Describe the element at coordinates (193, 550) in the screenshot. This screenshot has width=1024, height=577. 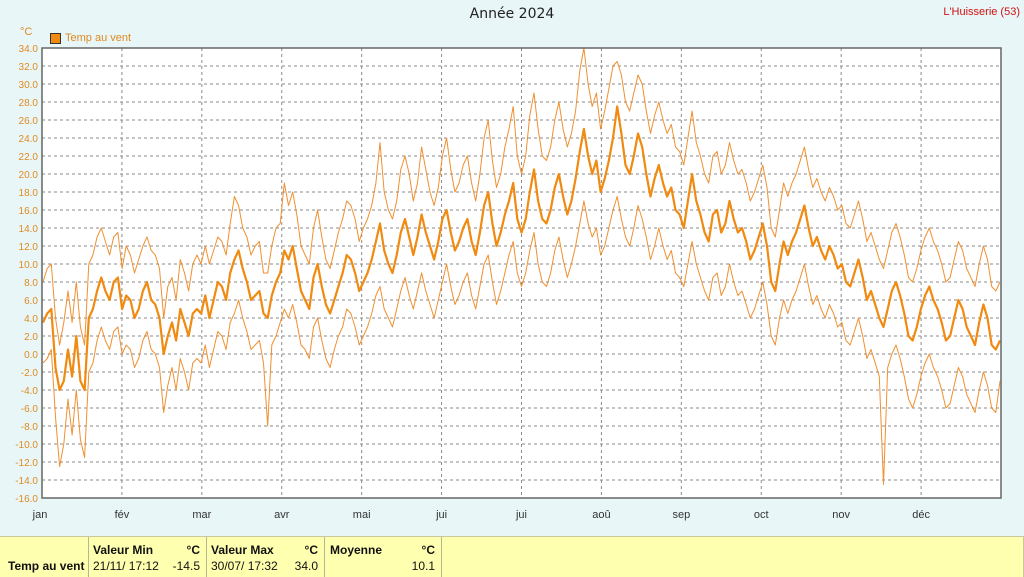
I see `min-unit: °C` at that location.